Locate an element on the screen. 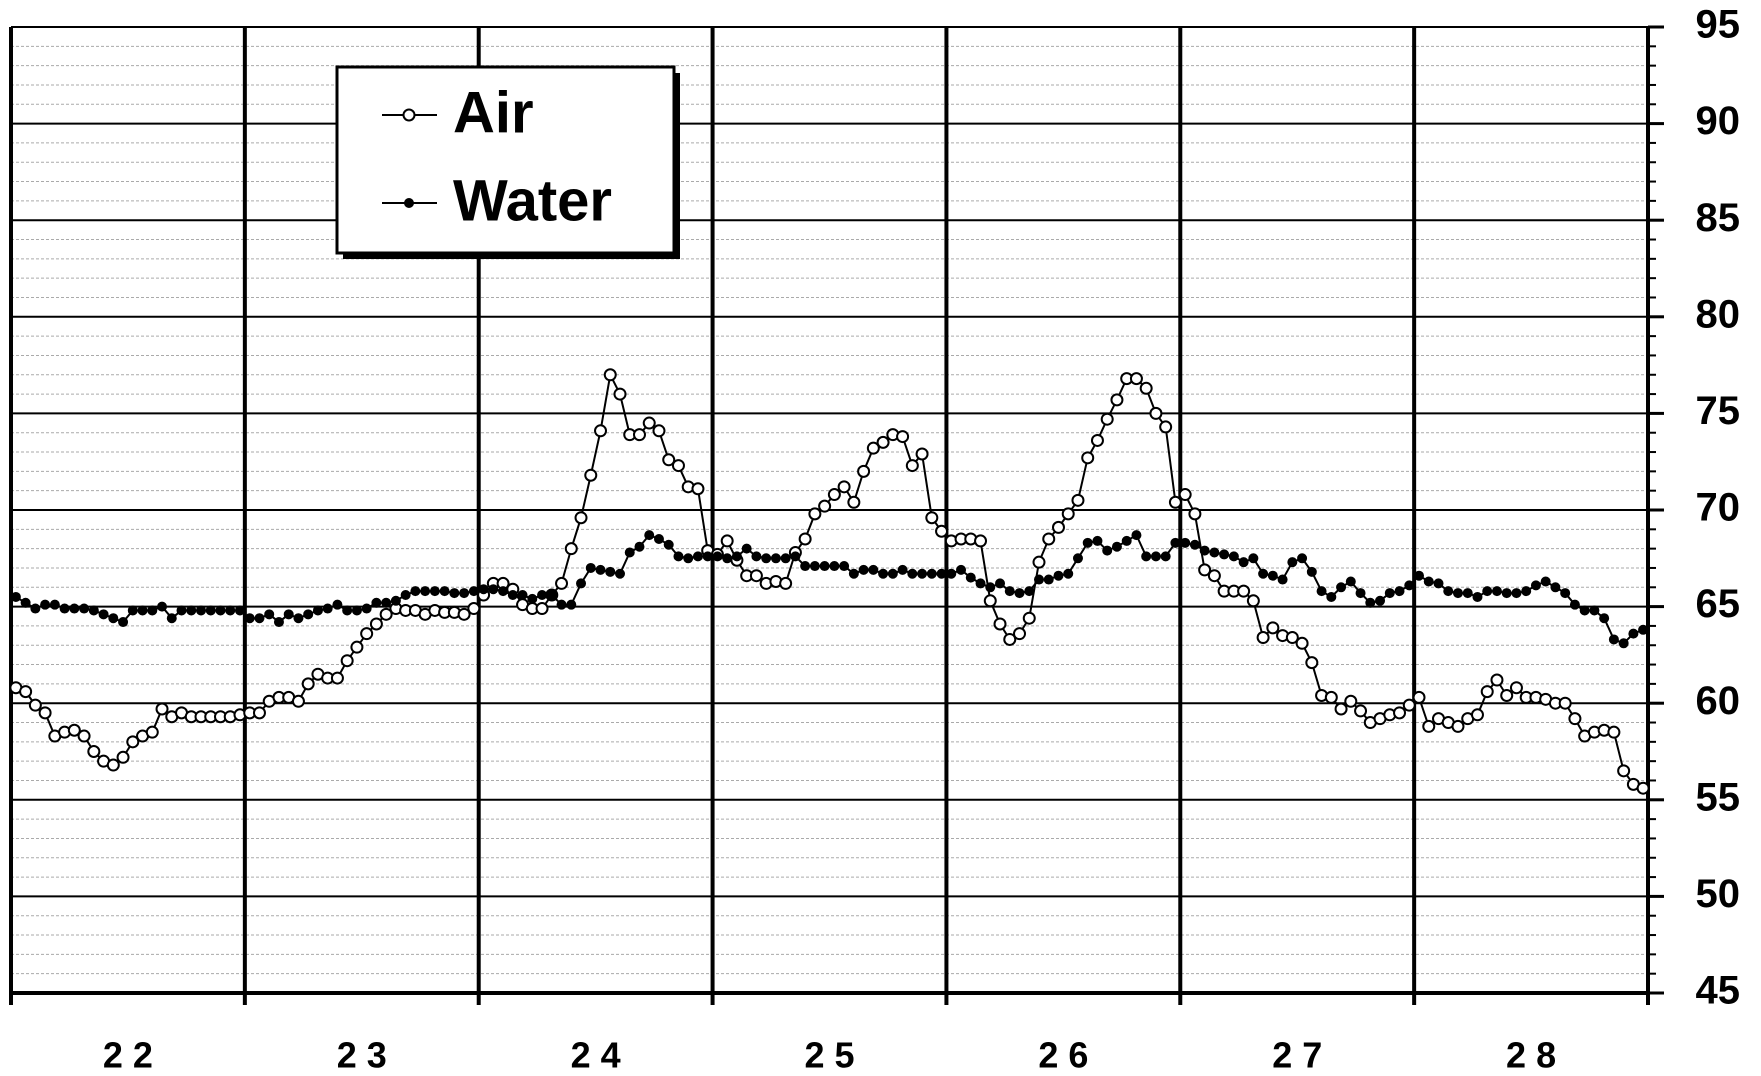  legend-marker is located at coordinates (409, 203).